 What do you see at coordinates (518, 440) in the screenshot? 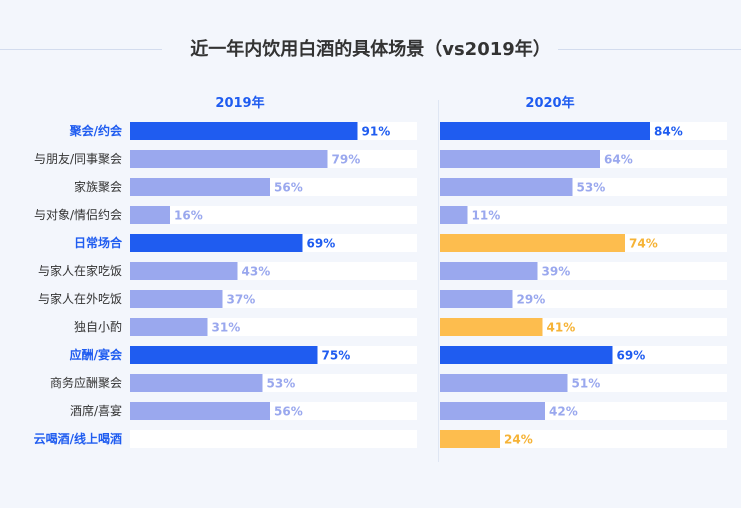
I see `data-label: 24%` at bounding box center [518, 440].